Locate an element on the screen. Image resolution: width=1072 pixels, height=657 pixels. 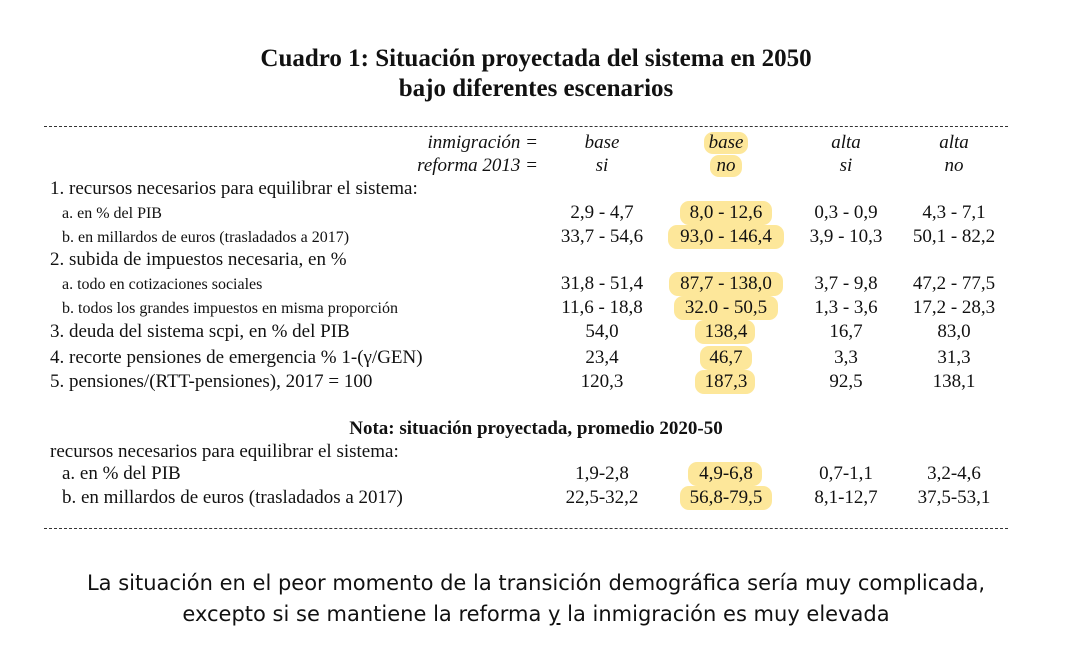
top-rule is located at coordinates (526, 126).